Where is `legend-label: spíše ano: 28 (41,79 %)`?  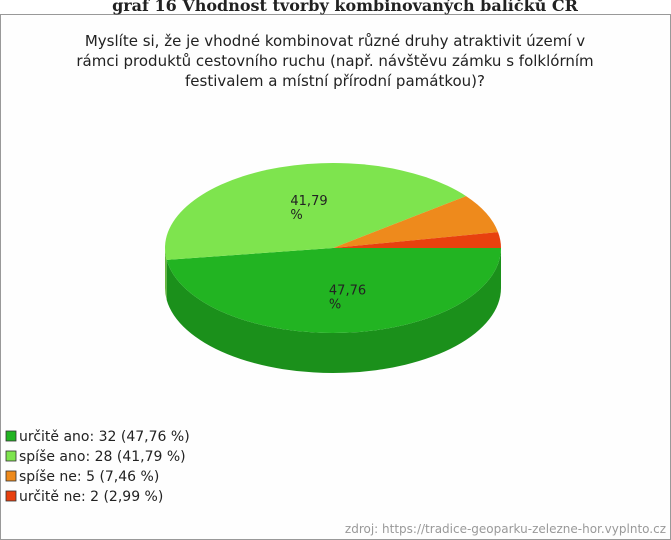 legend-label: spíše ano: 28 (41,79 %) is located at coordinates (102, 457).